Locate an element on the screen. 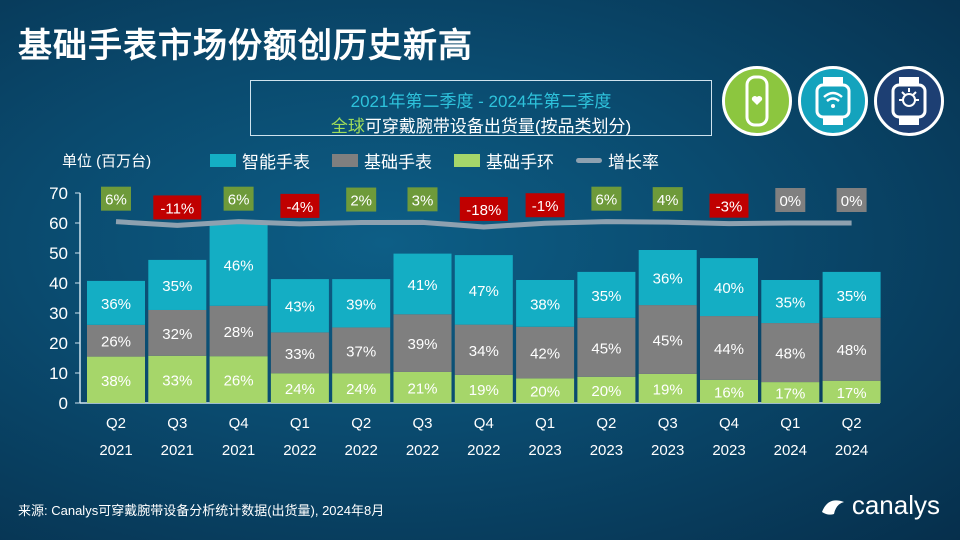 This screenshot has width=960, height=540. logo-text: canalys is located at coordinates (895, 505).